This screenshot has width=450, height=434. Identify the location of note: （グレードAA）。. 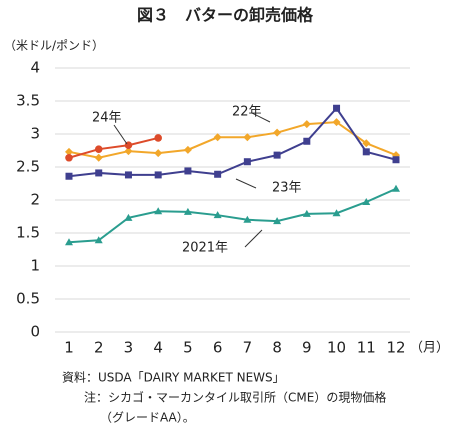
(147, 418).